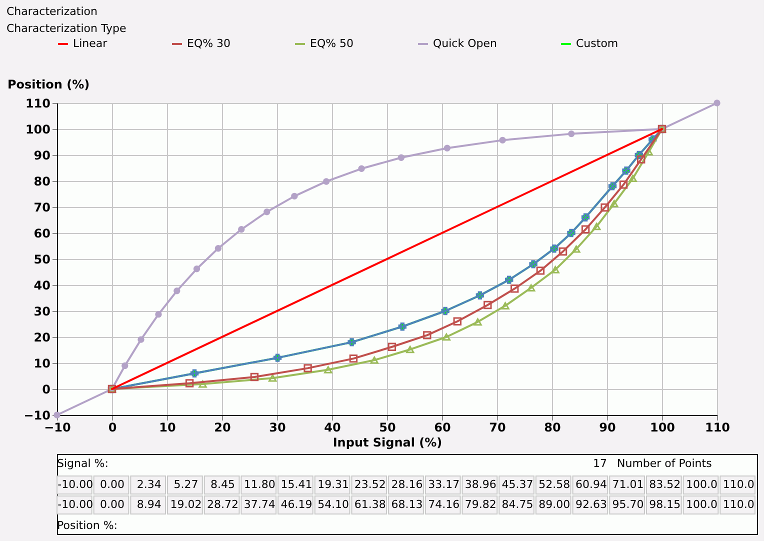 The height and width of the screenshot is (557, 771). Describe the element at coordinates (444, 504) in the screenshot. I see `text: 74.16` at that location.